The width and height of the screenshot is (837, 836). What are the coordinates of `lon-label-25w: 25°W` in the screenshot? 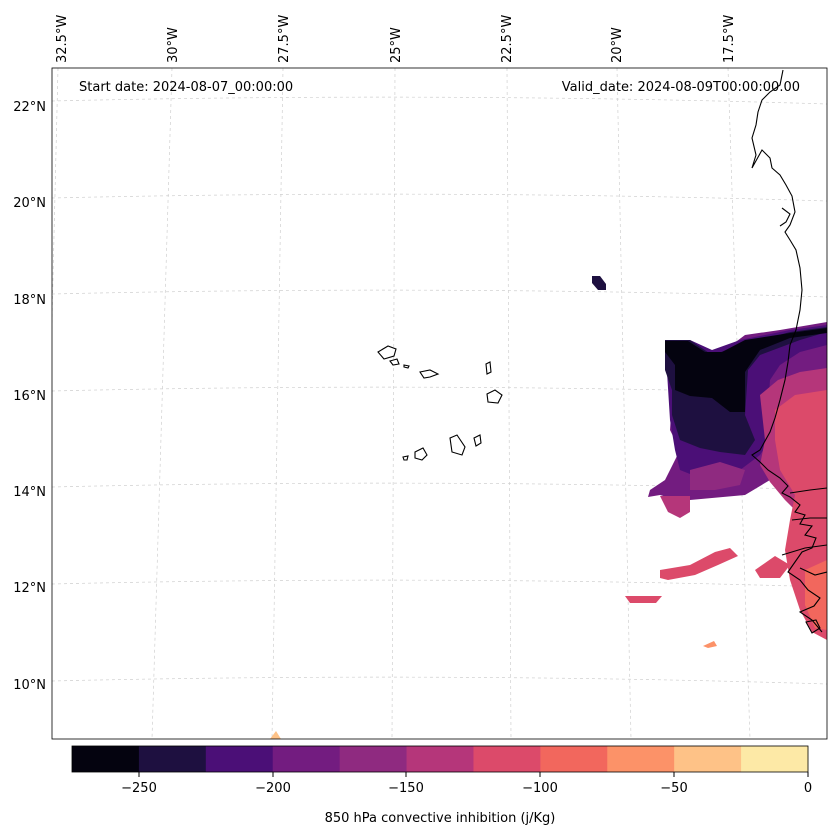 It's located at (396, 45).